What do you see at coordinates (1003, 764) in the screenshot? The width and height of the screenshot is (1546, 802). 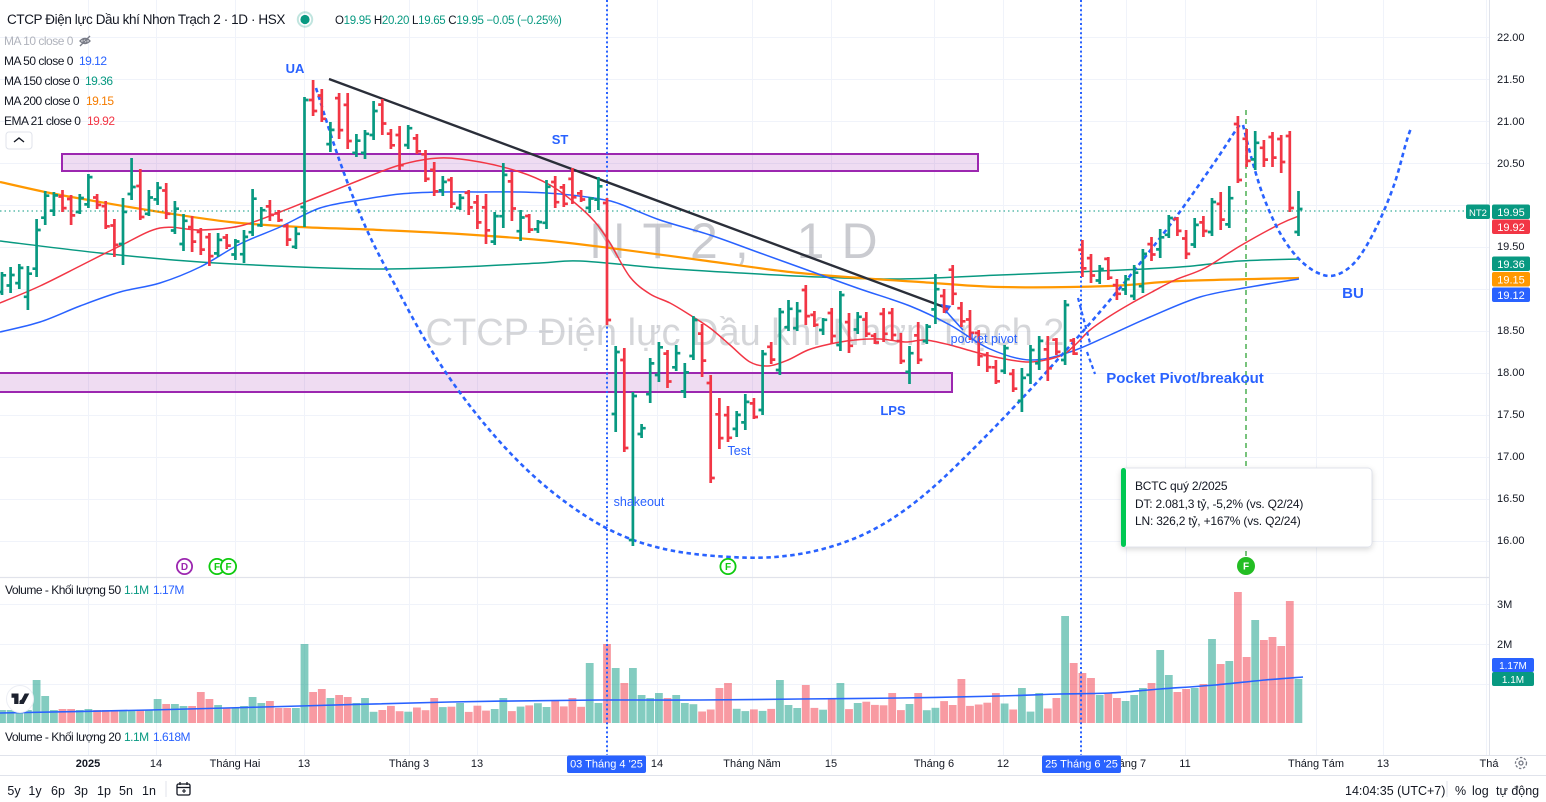 I see `svg-text: 12` at bounding box center [1003, 764].